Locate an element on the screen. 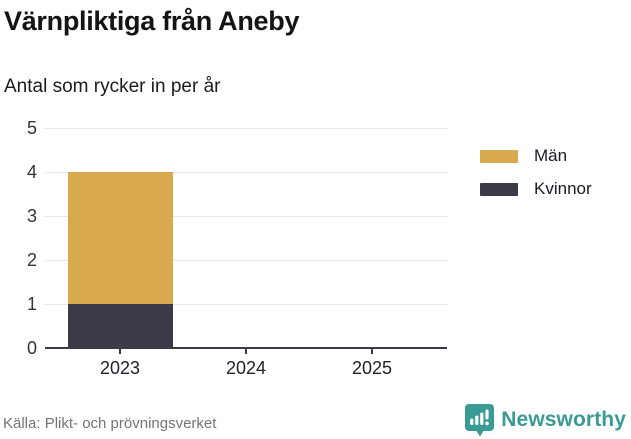 The width and height of the screenshot is (631, 439). x-tick-2025 is located at coordinates (372, 351).